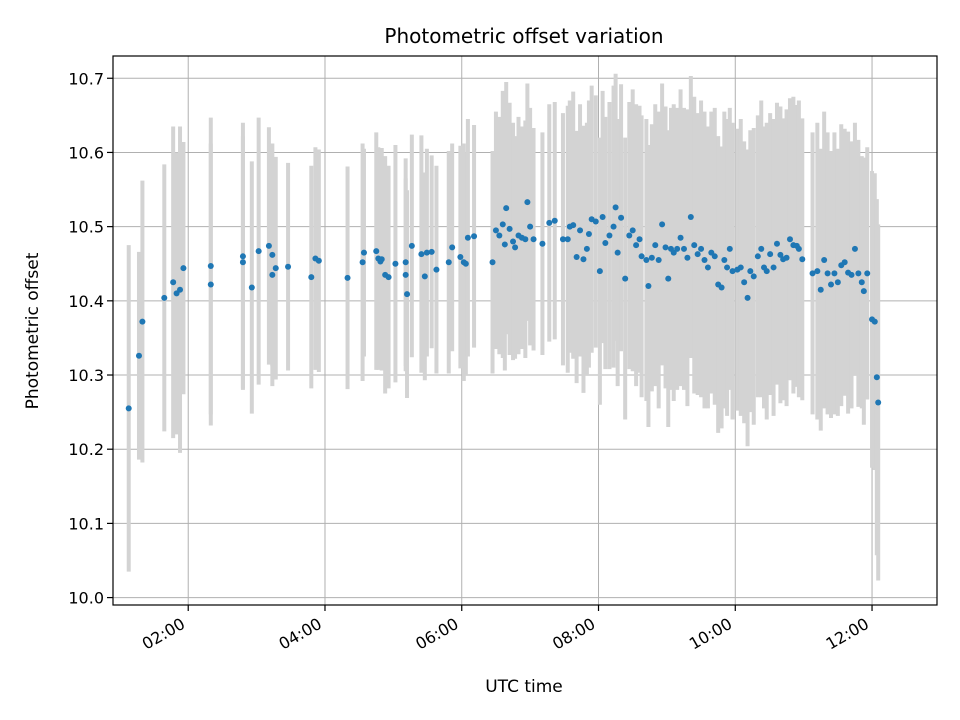 This screenshot has width=960, height=720. I want to click on y-tick-label: 10.2, so click(86, 449).